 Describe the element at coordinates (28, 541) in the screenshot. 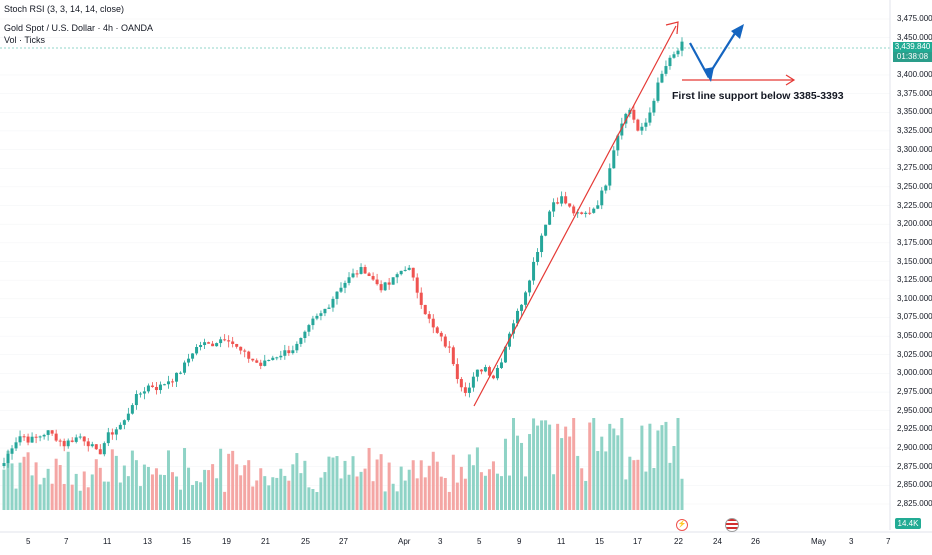

I see `time-tick-label: 5` at that location.